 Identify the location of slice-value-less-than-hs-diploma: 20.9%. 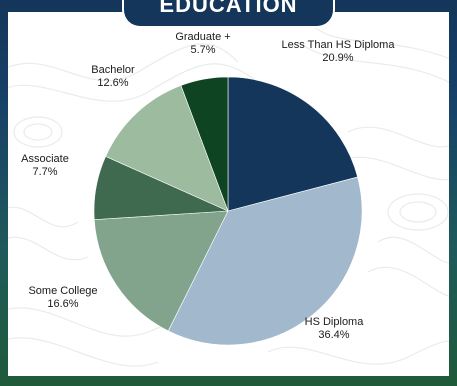
(337, 58).